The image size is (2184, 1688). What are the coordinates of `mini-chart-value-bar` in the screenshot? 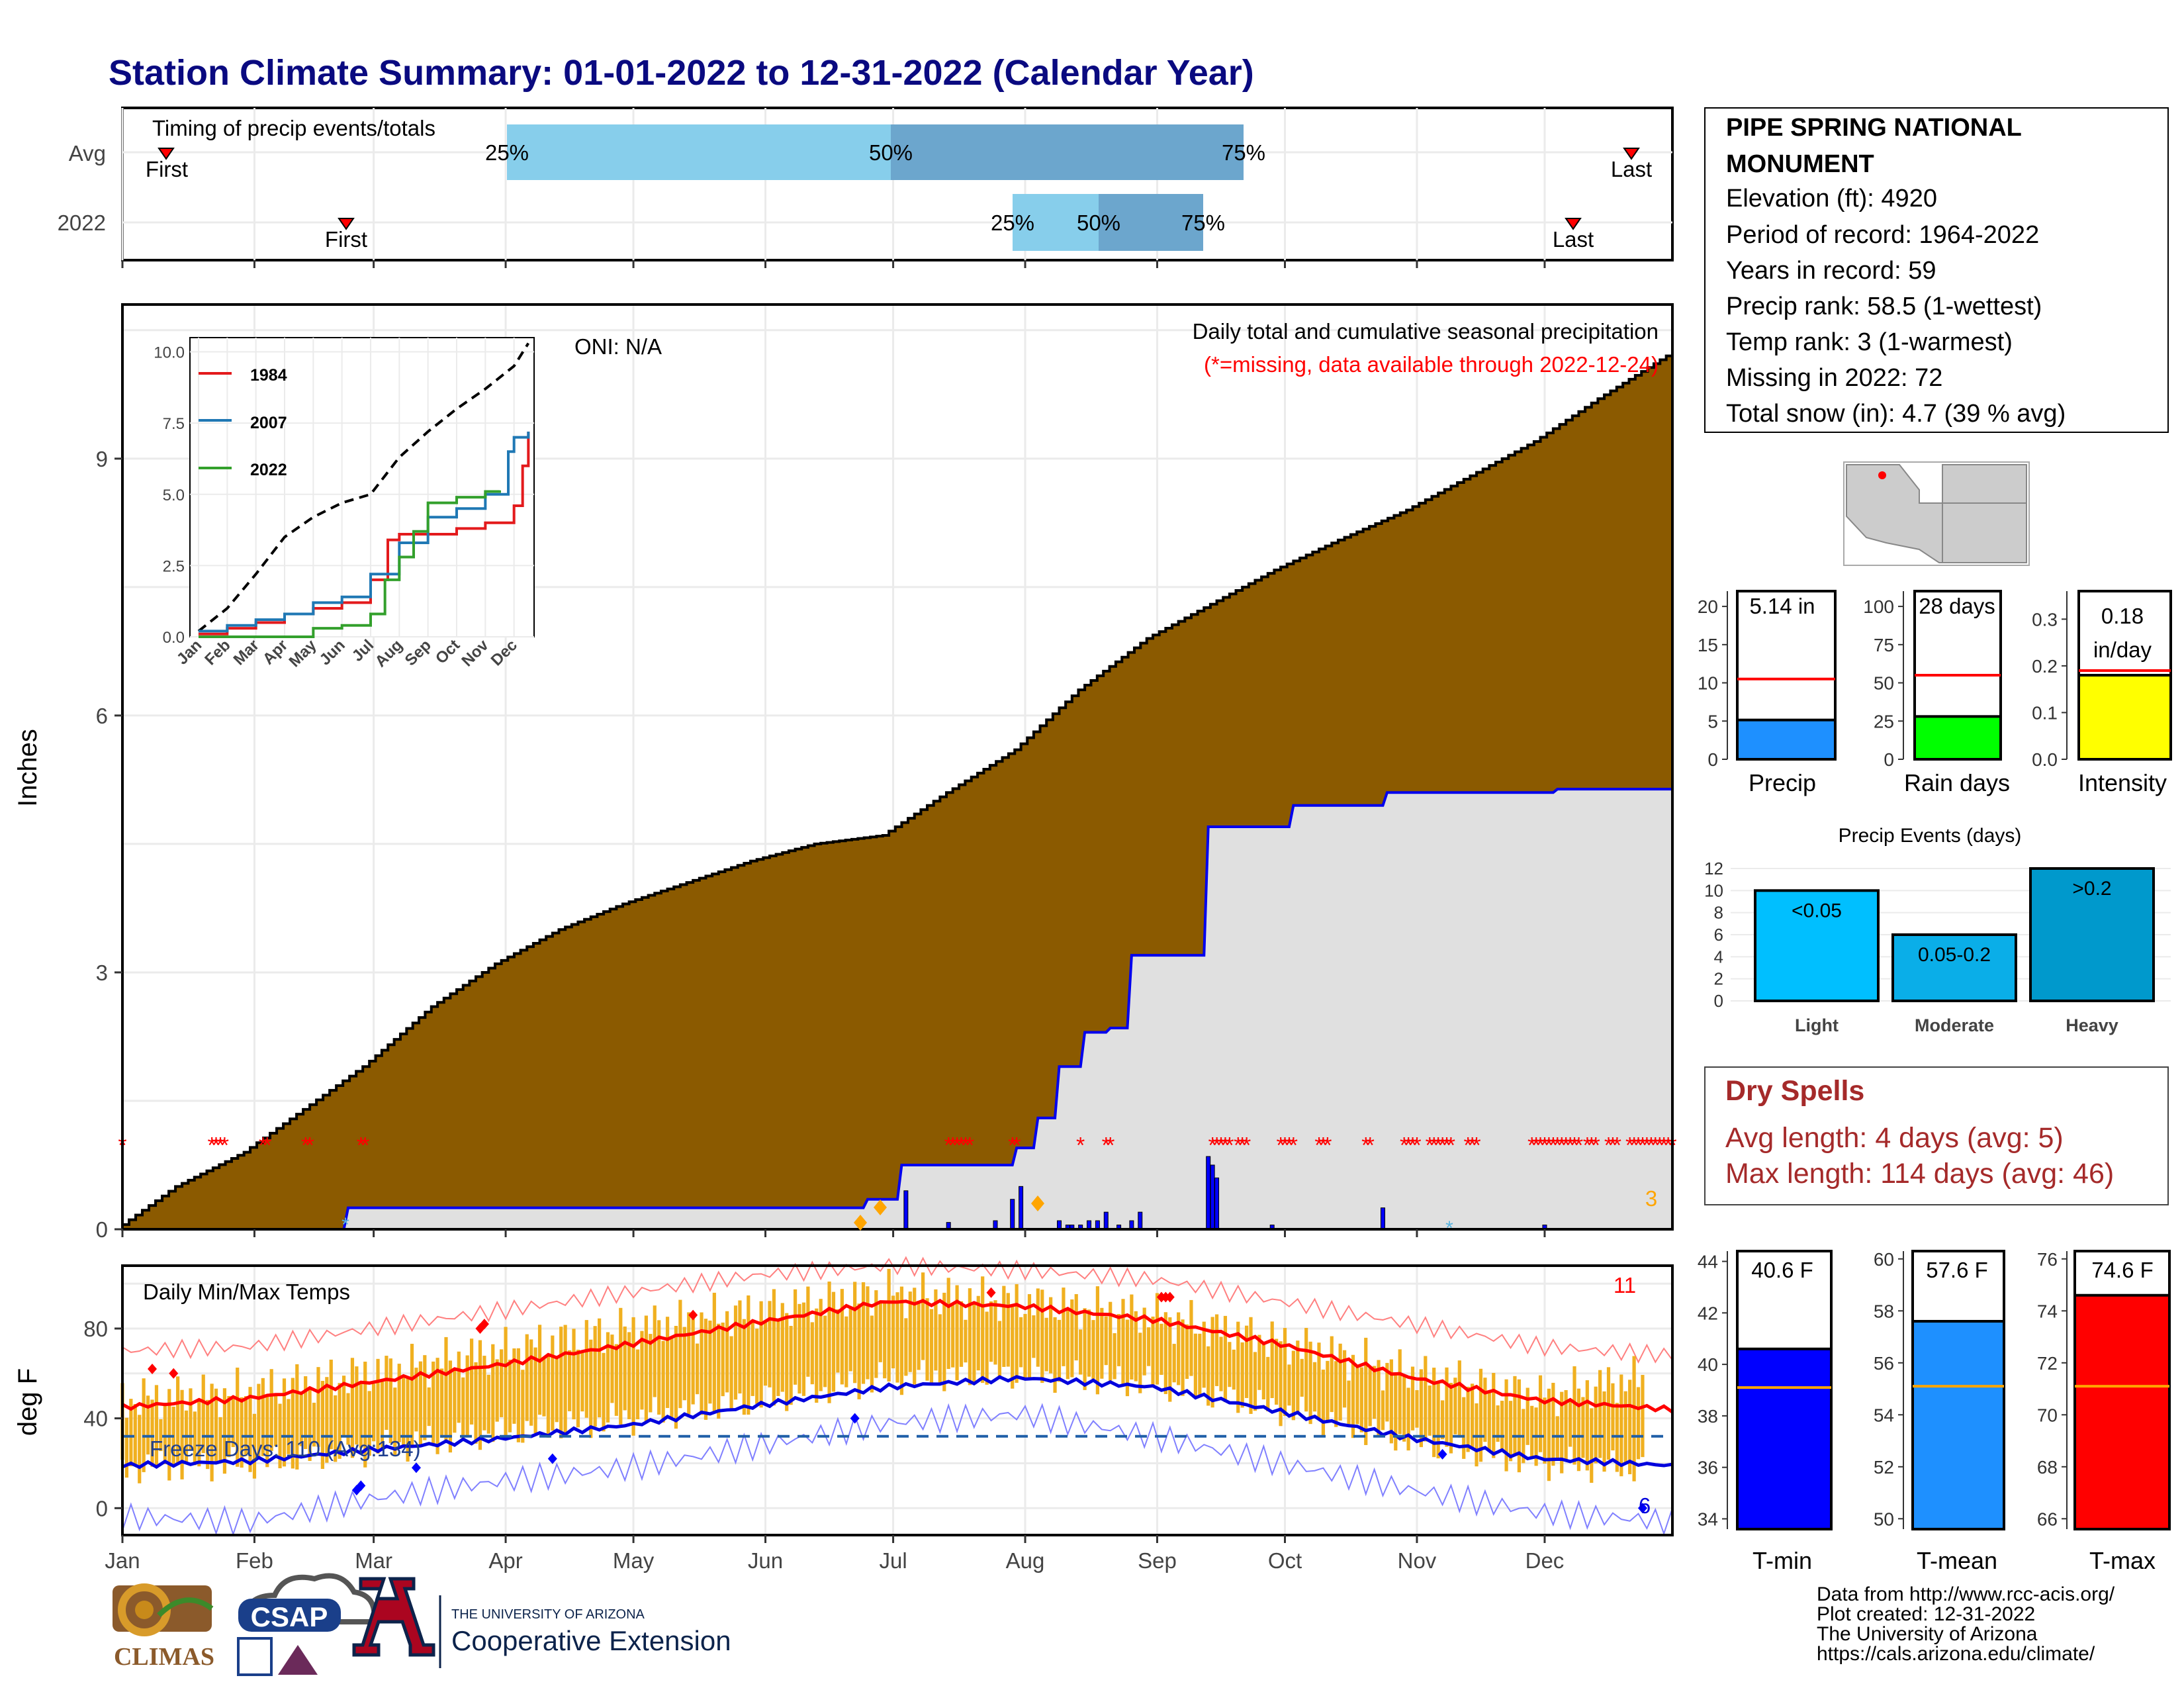 It's located at (2122, 1412).